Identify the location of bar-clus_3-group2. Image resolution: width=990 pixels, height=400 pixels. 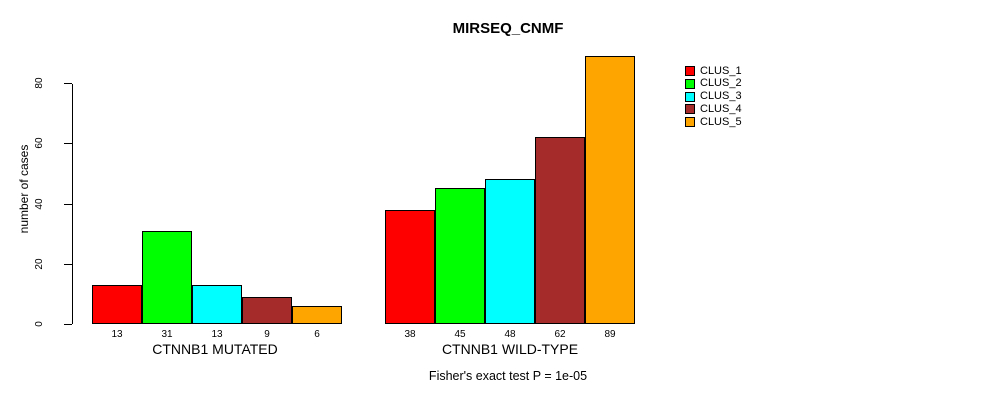
(510, 251).